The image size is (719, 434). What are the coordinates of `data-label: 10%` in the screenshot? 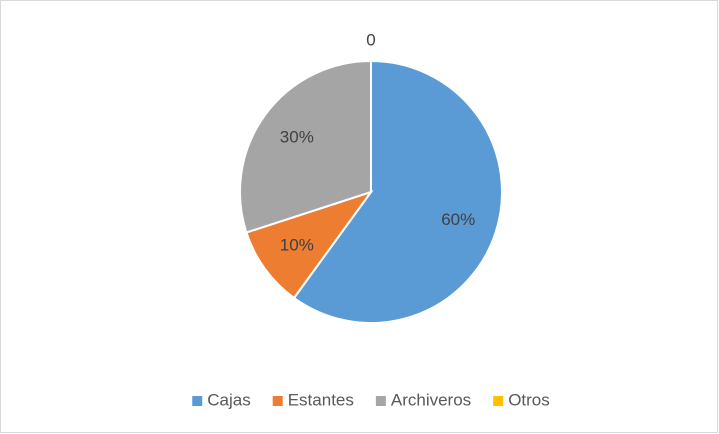 It's located at (297, 244).